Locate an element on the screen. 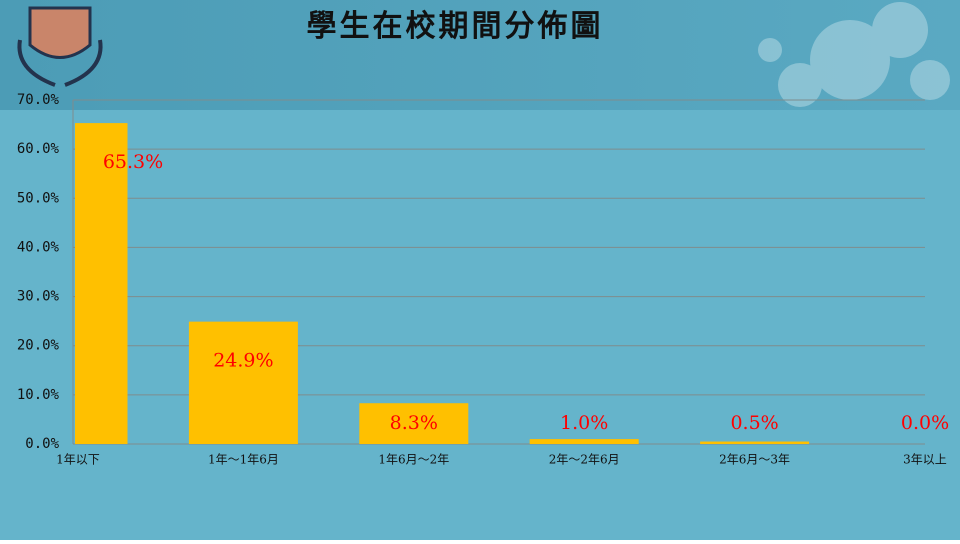  chart-title: 學生在校期間分佈圖 is located at coordinates (455, 26).